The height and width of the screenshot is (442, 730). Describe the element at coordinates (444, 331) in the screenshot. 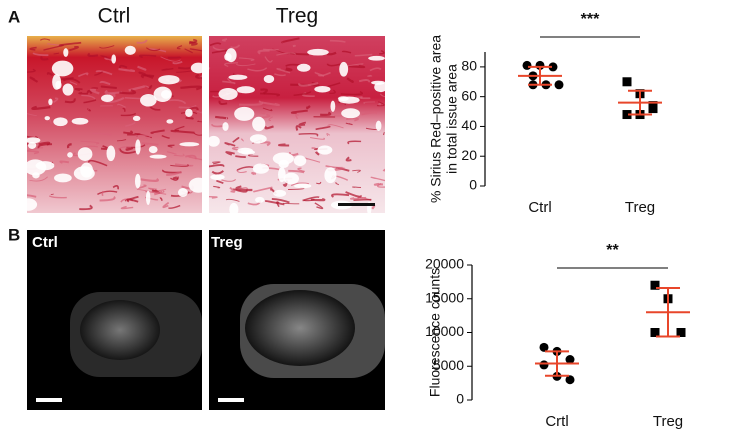

I see `y-tick-label: 10000` at that location.